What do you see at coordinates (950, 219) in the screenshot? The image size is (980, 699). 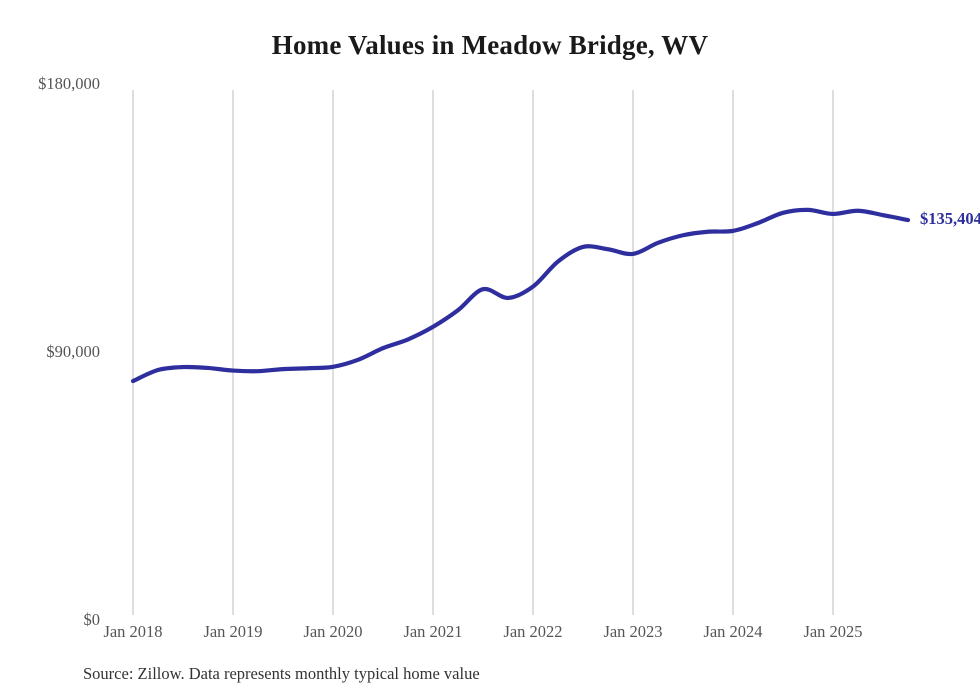 I see `end-value-annotation: $135,404` at bounding box center [950, 219].